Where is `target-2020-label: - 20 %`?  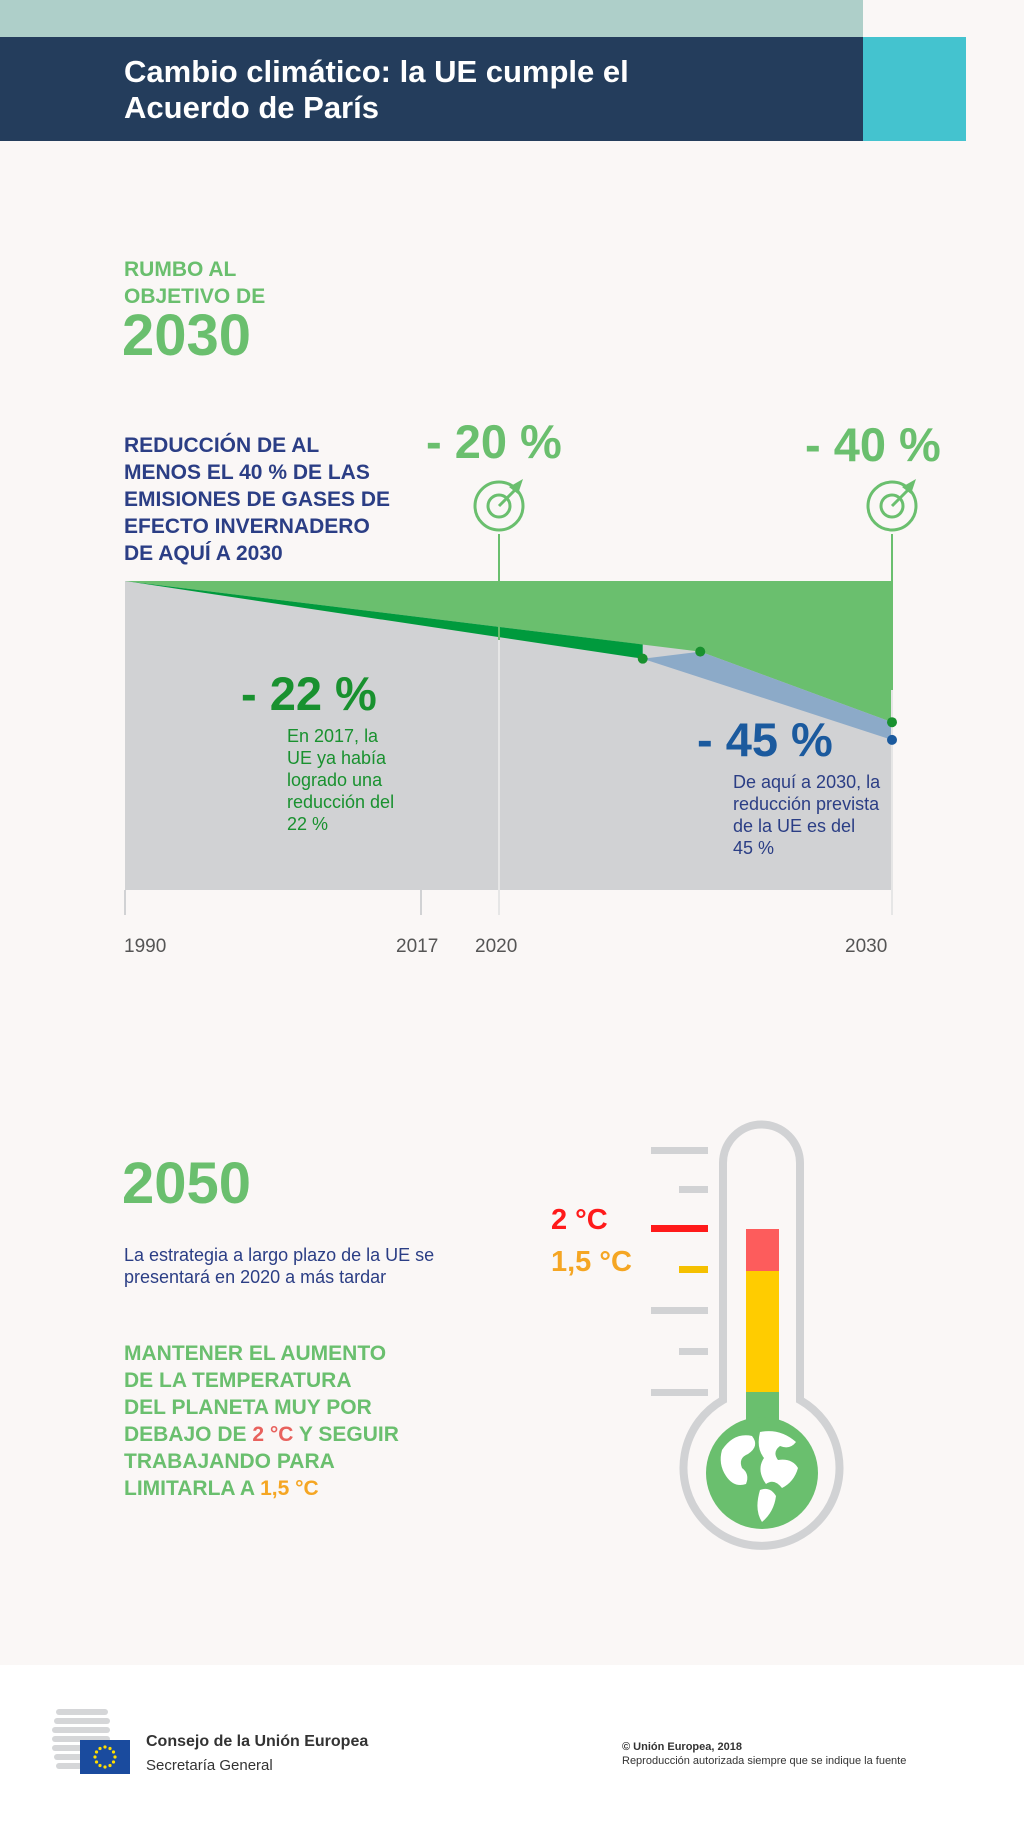 target-2020-label: - 20 % is located at coordinates (494, 441).